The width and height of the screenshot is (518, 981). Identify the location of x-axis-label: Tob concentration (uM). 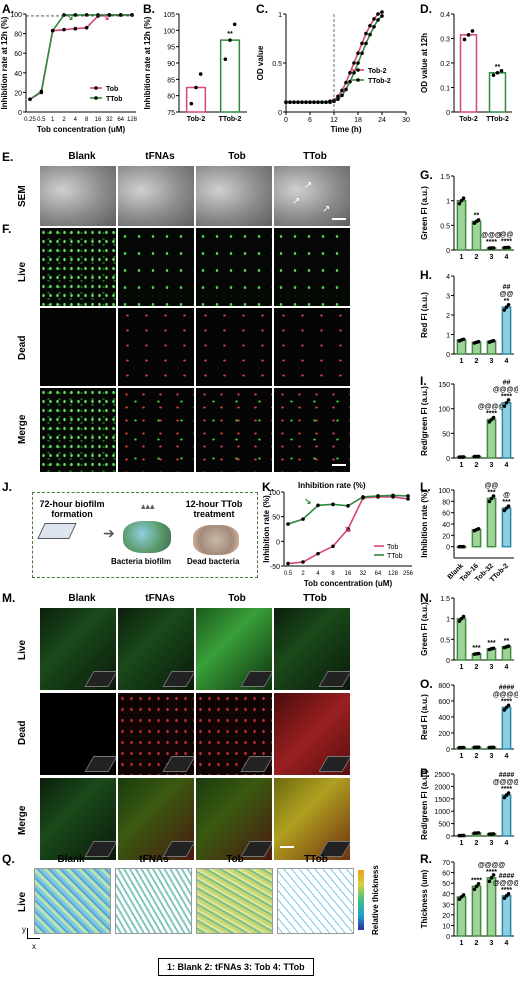
(81, 129).